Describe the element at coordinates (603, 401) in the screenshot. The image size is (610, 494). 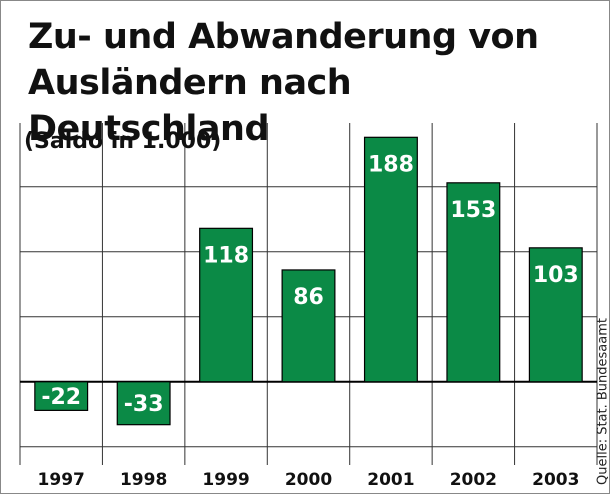
I see `source: Quelle: Stat. Bundesaamt` at that location.